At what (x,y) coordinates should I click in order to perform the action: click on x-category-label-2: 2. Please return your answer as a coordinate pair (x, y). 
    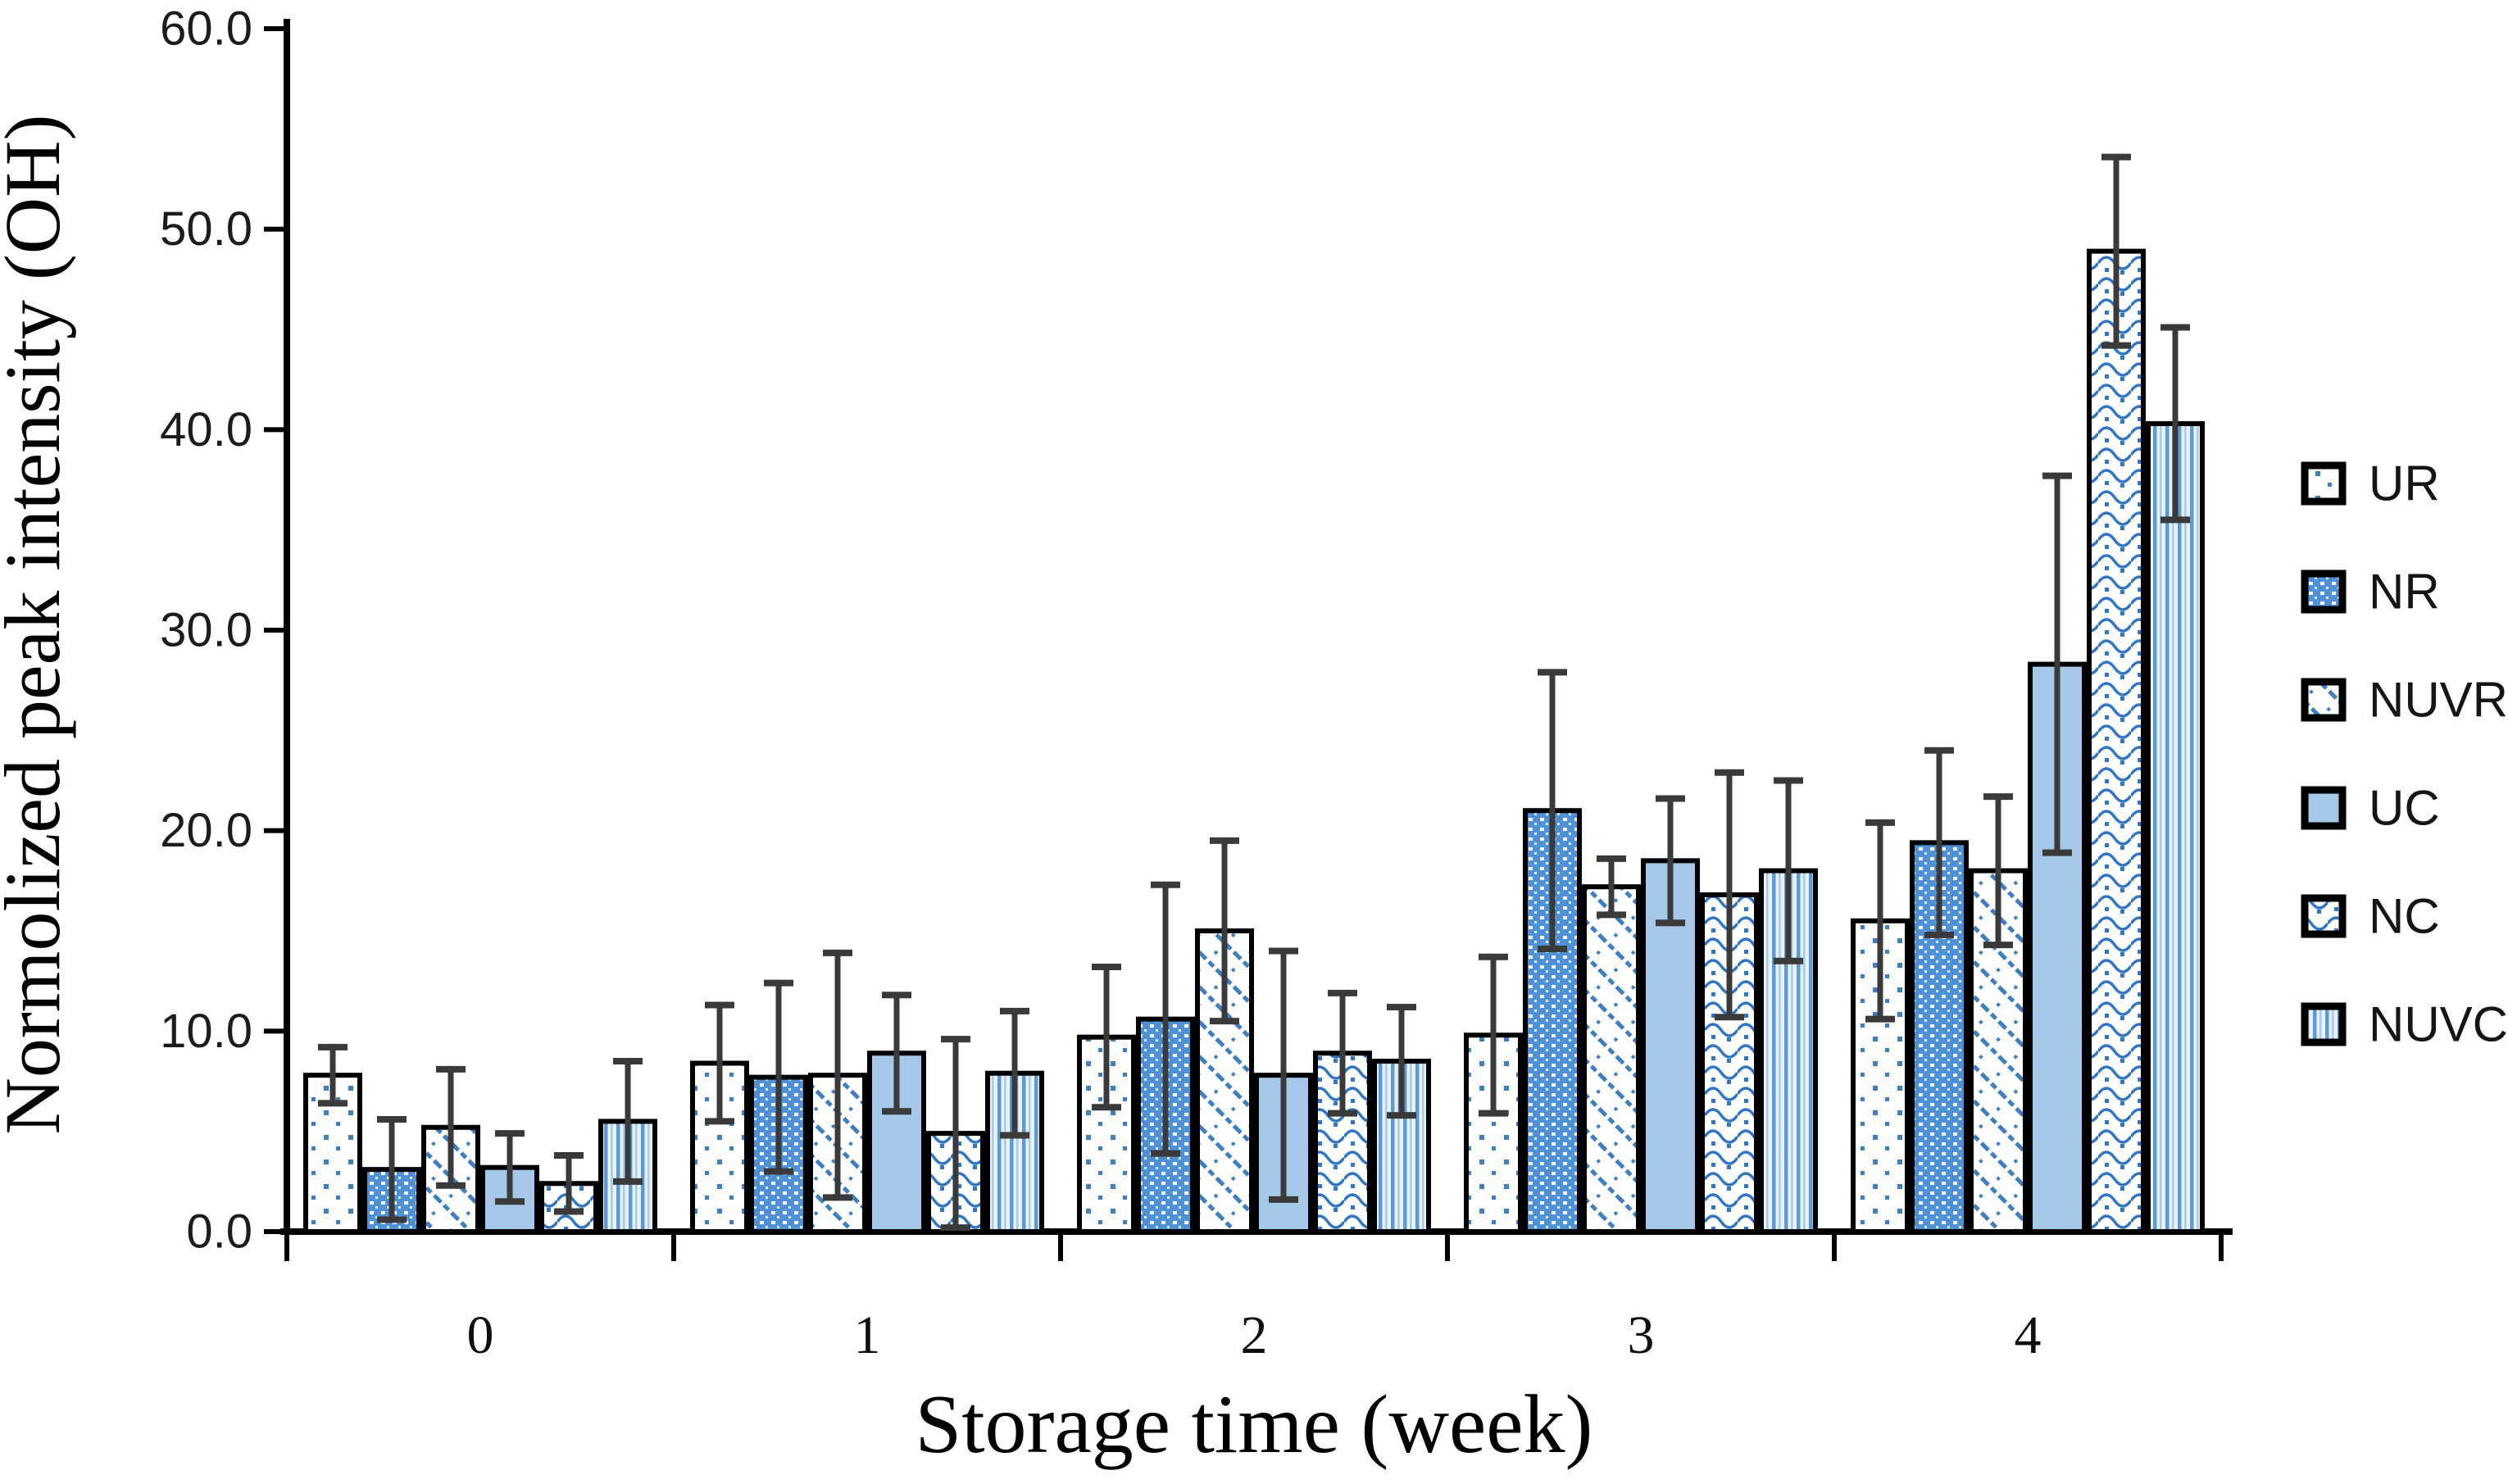
    Looking at the image, I should click on (1254, 1335).